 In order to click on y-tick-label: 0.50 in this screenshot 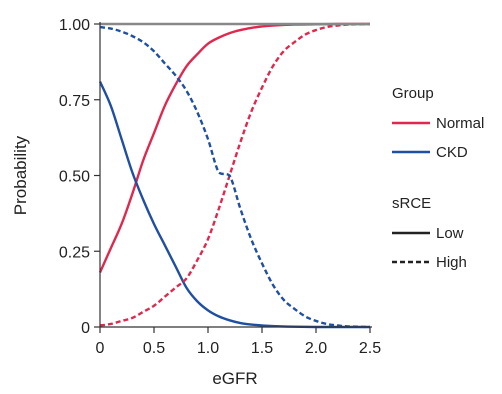, I will do `click(74, 177)`.